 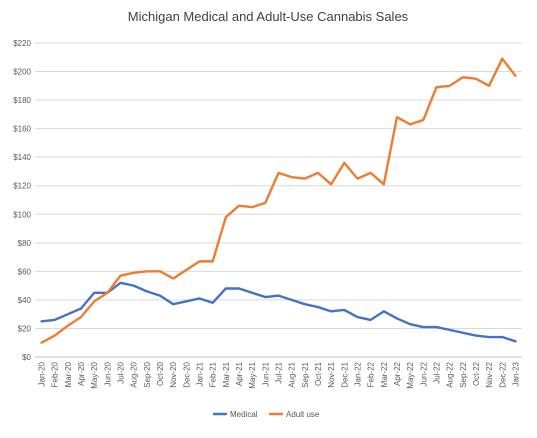 I want to click on x-tick-label: Jul-20, so click(x=121, y=372).